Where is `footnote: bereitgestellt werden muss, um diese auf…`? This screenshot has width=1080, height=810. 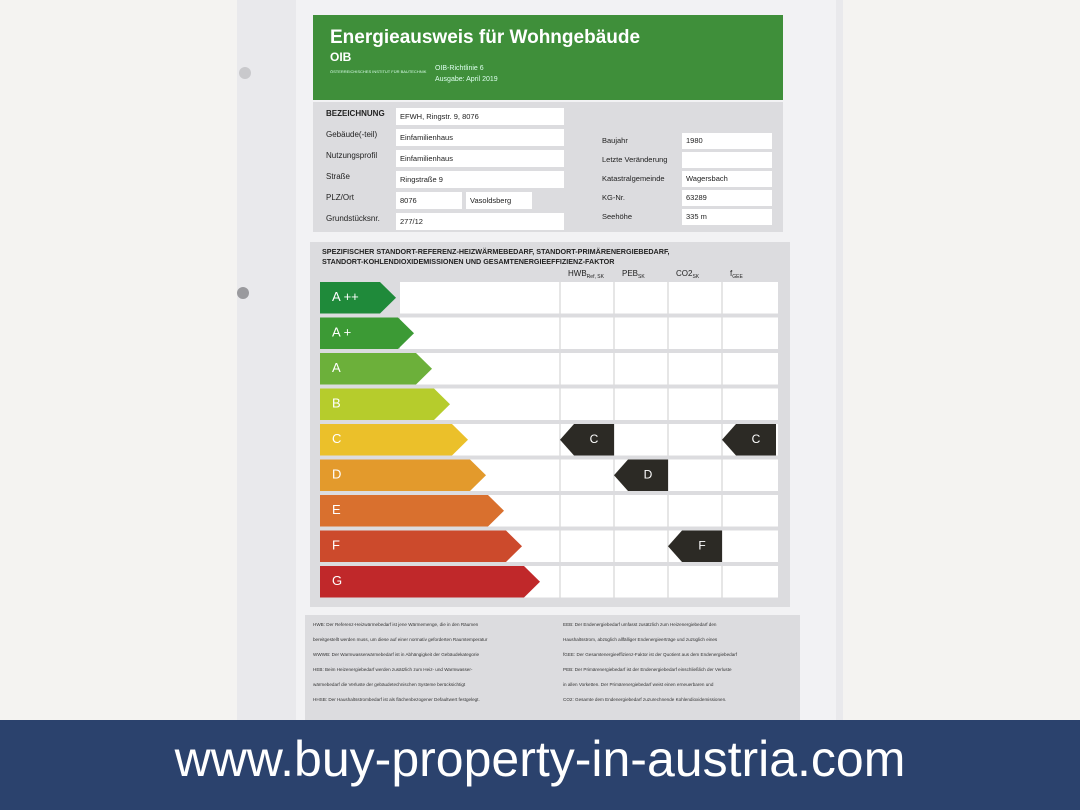 footnote: bereitgestellt werden muss, um diese auf… is located at coordinates (400, 639).